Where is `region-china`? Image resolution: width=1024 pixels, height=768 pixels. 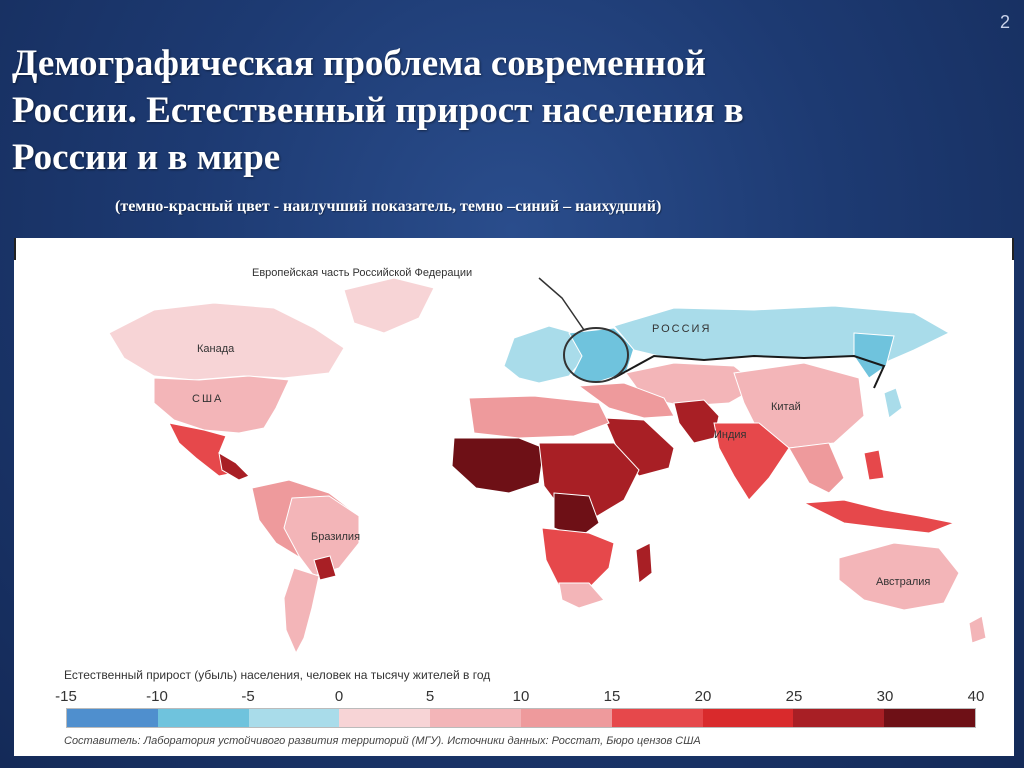
region-china is located at coordinates (799, 405).